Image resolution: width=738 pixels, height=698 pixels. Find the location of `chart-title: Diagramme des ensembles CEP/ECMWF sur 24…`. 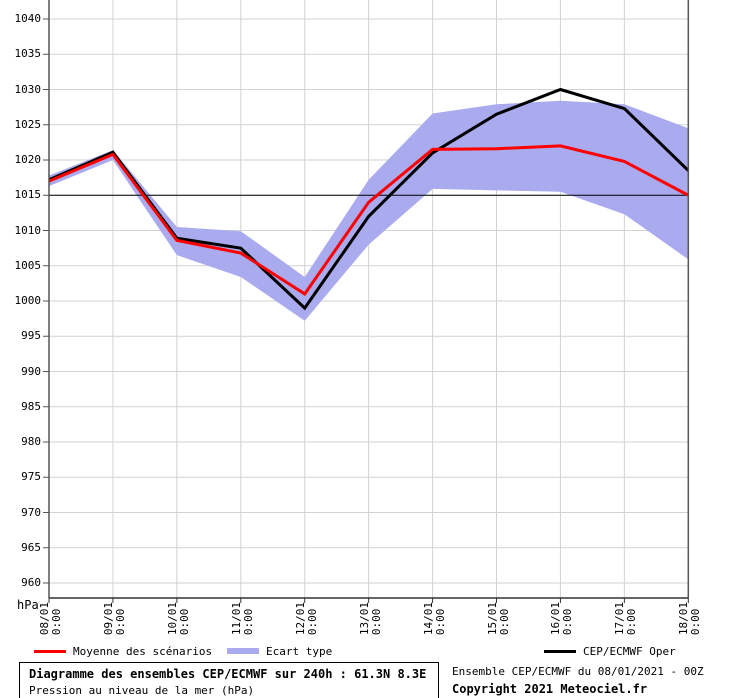

chart-title: Diagramme des ensembles CEP/ECMWF sur 24… is located at coordinates (228, 674).